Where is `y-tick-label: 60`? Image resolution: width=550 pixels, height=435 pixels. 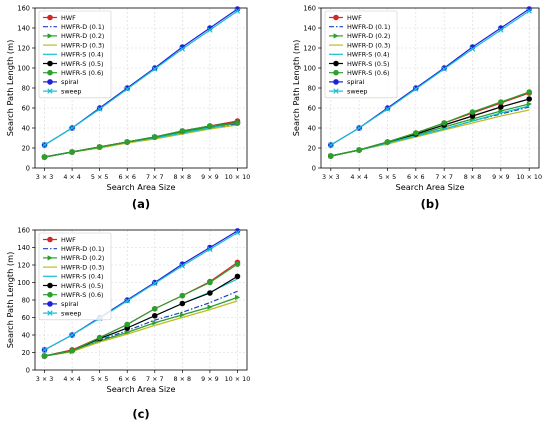 y-tick-label: 60 is located at coordinates (312, 108).